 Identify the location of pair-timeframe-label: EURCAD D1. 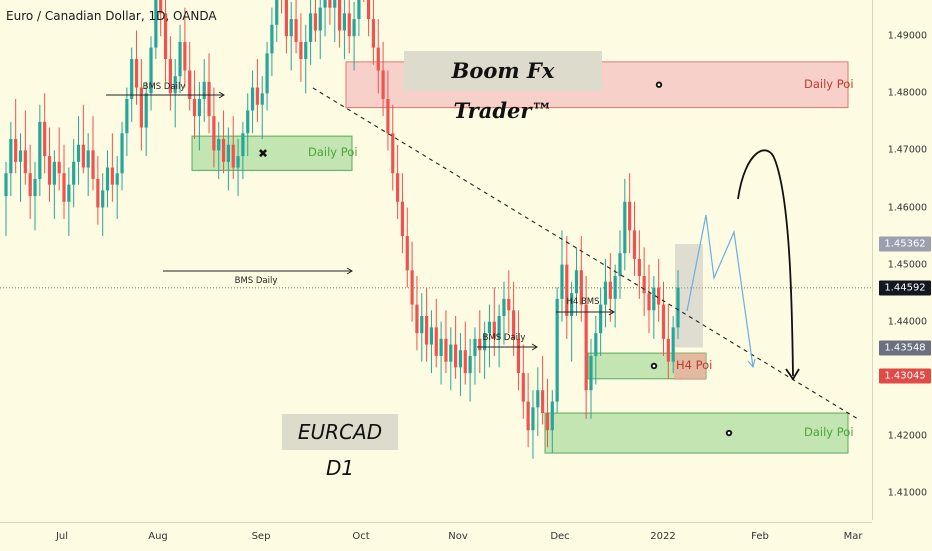
(340, 447).